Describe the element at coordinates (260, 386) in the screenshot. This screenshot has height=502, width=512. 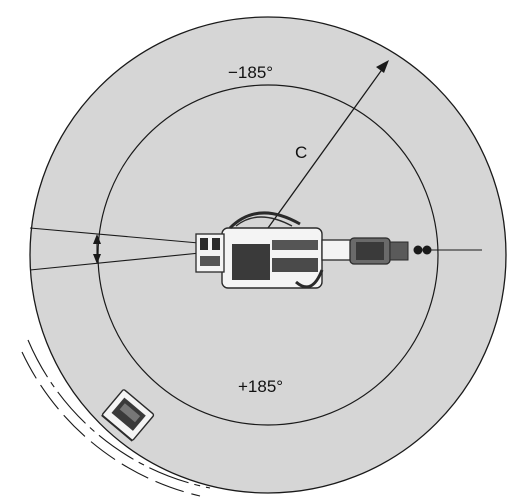
I see `plus-185-label: +185°` at that location.